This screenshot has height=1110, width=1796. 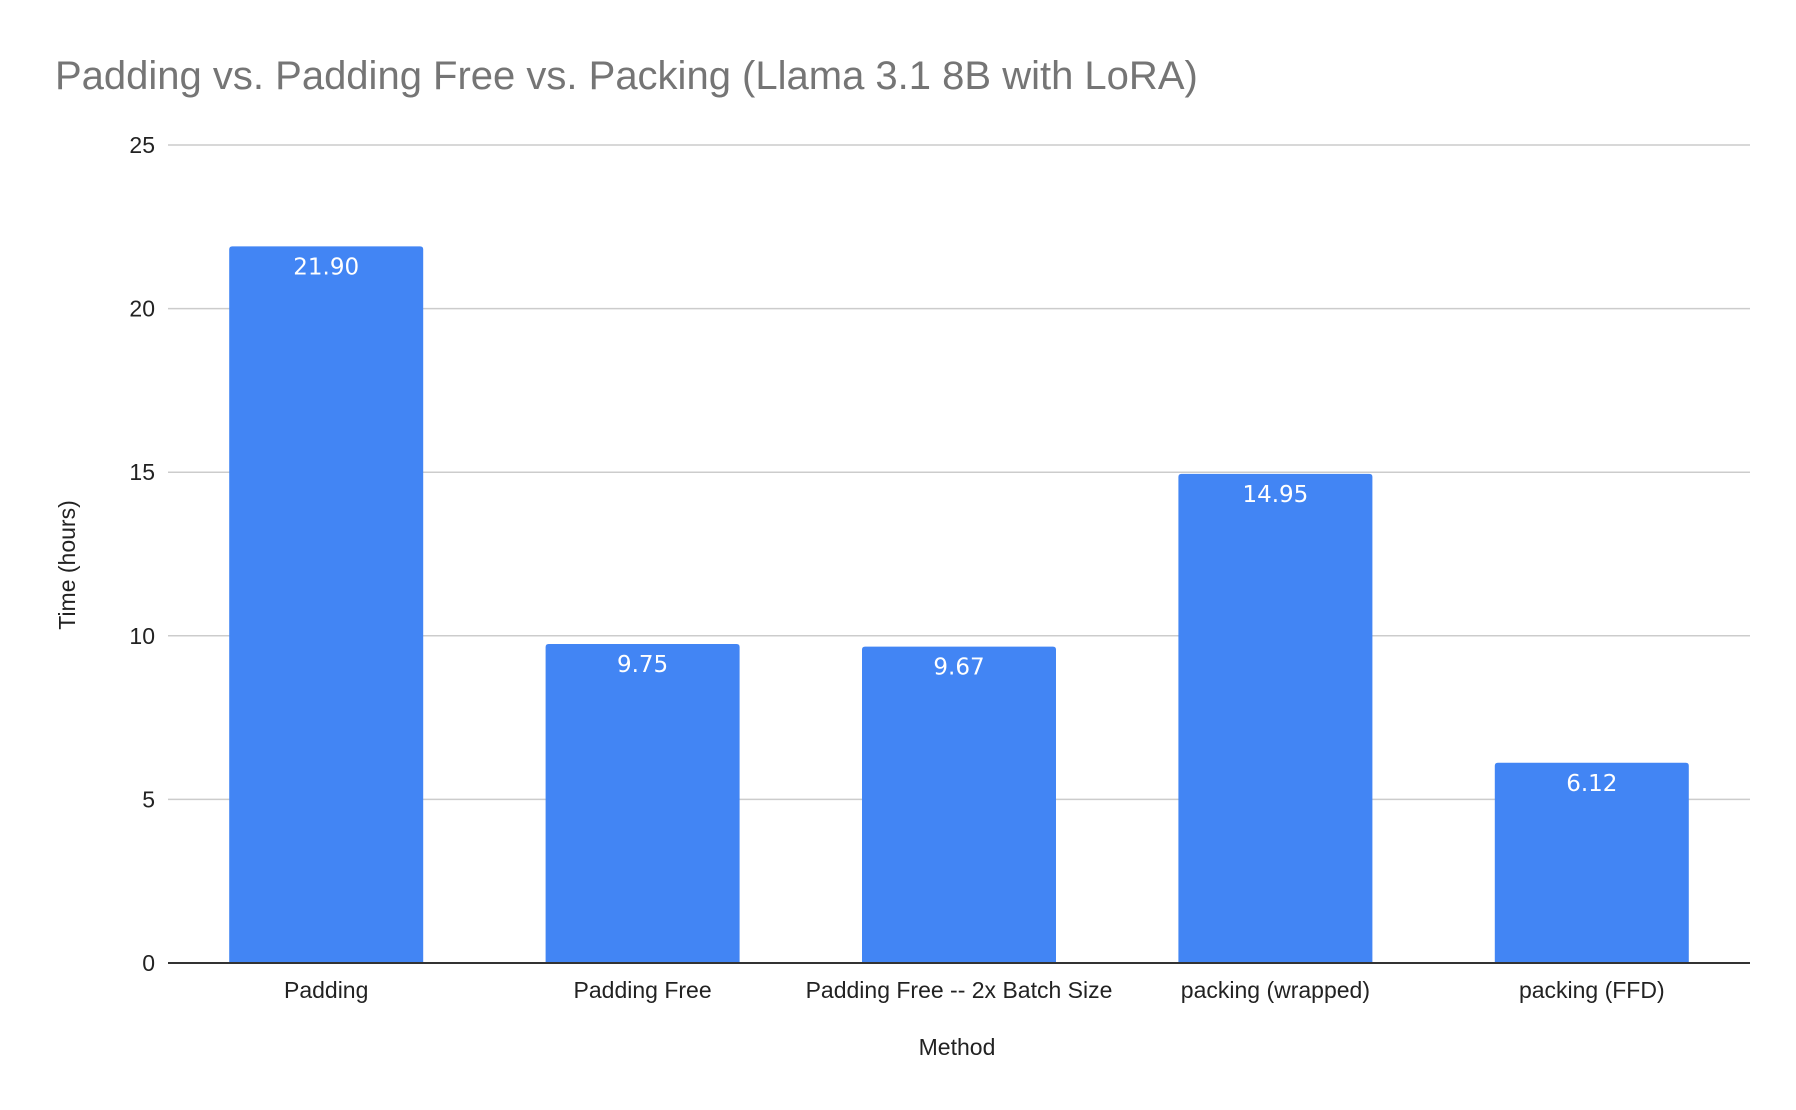 What do you see at coordinates (1275, 990) in the screenshot?
I see `x-tick-label: packing (wrapped)` at bounding box center [1275, 990].